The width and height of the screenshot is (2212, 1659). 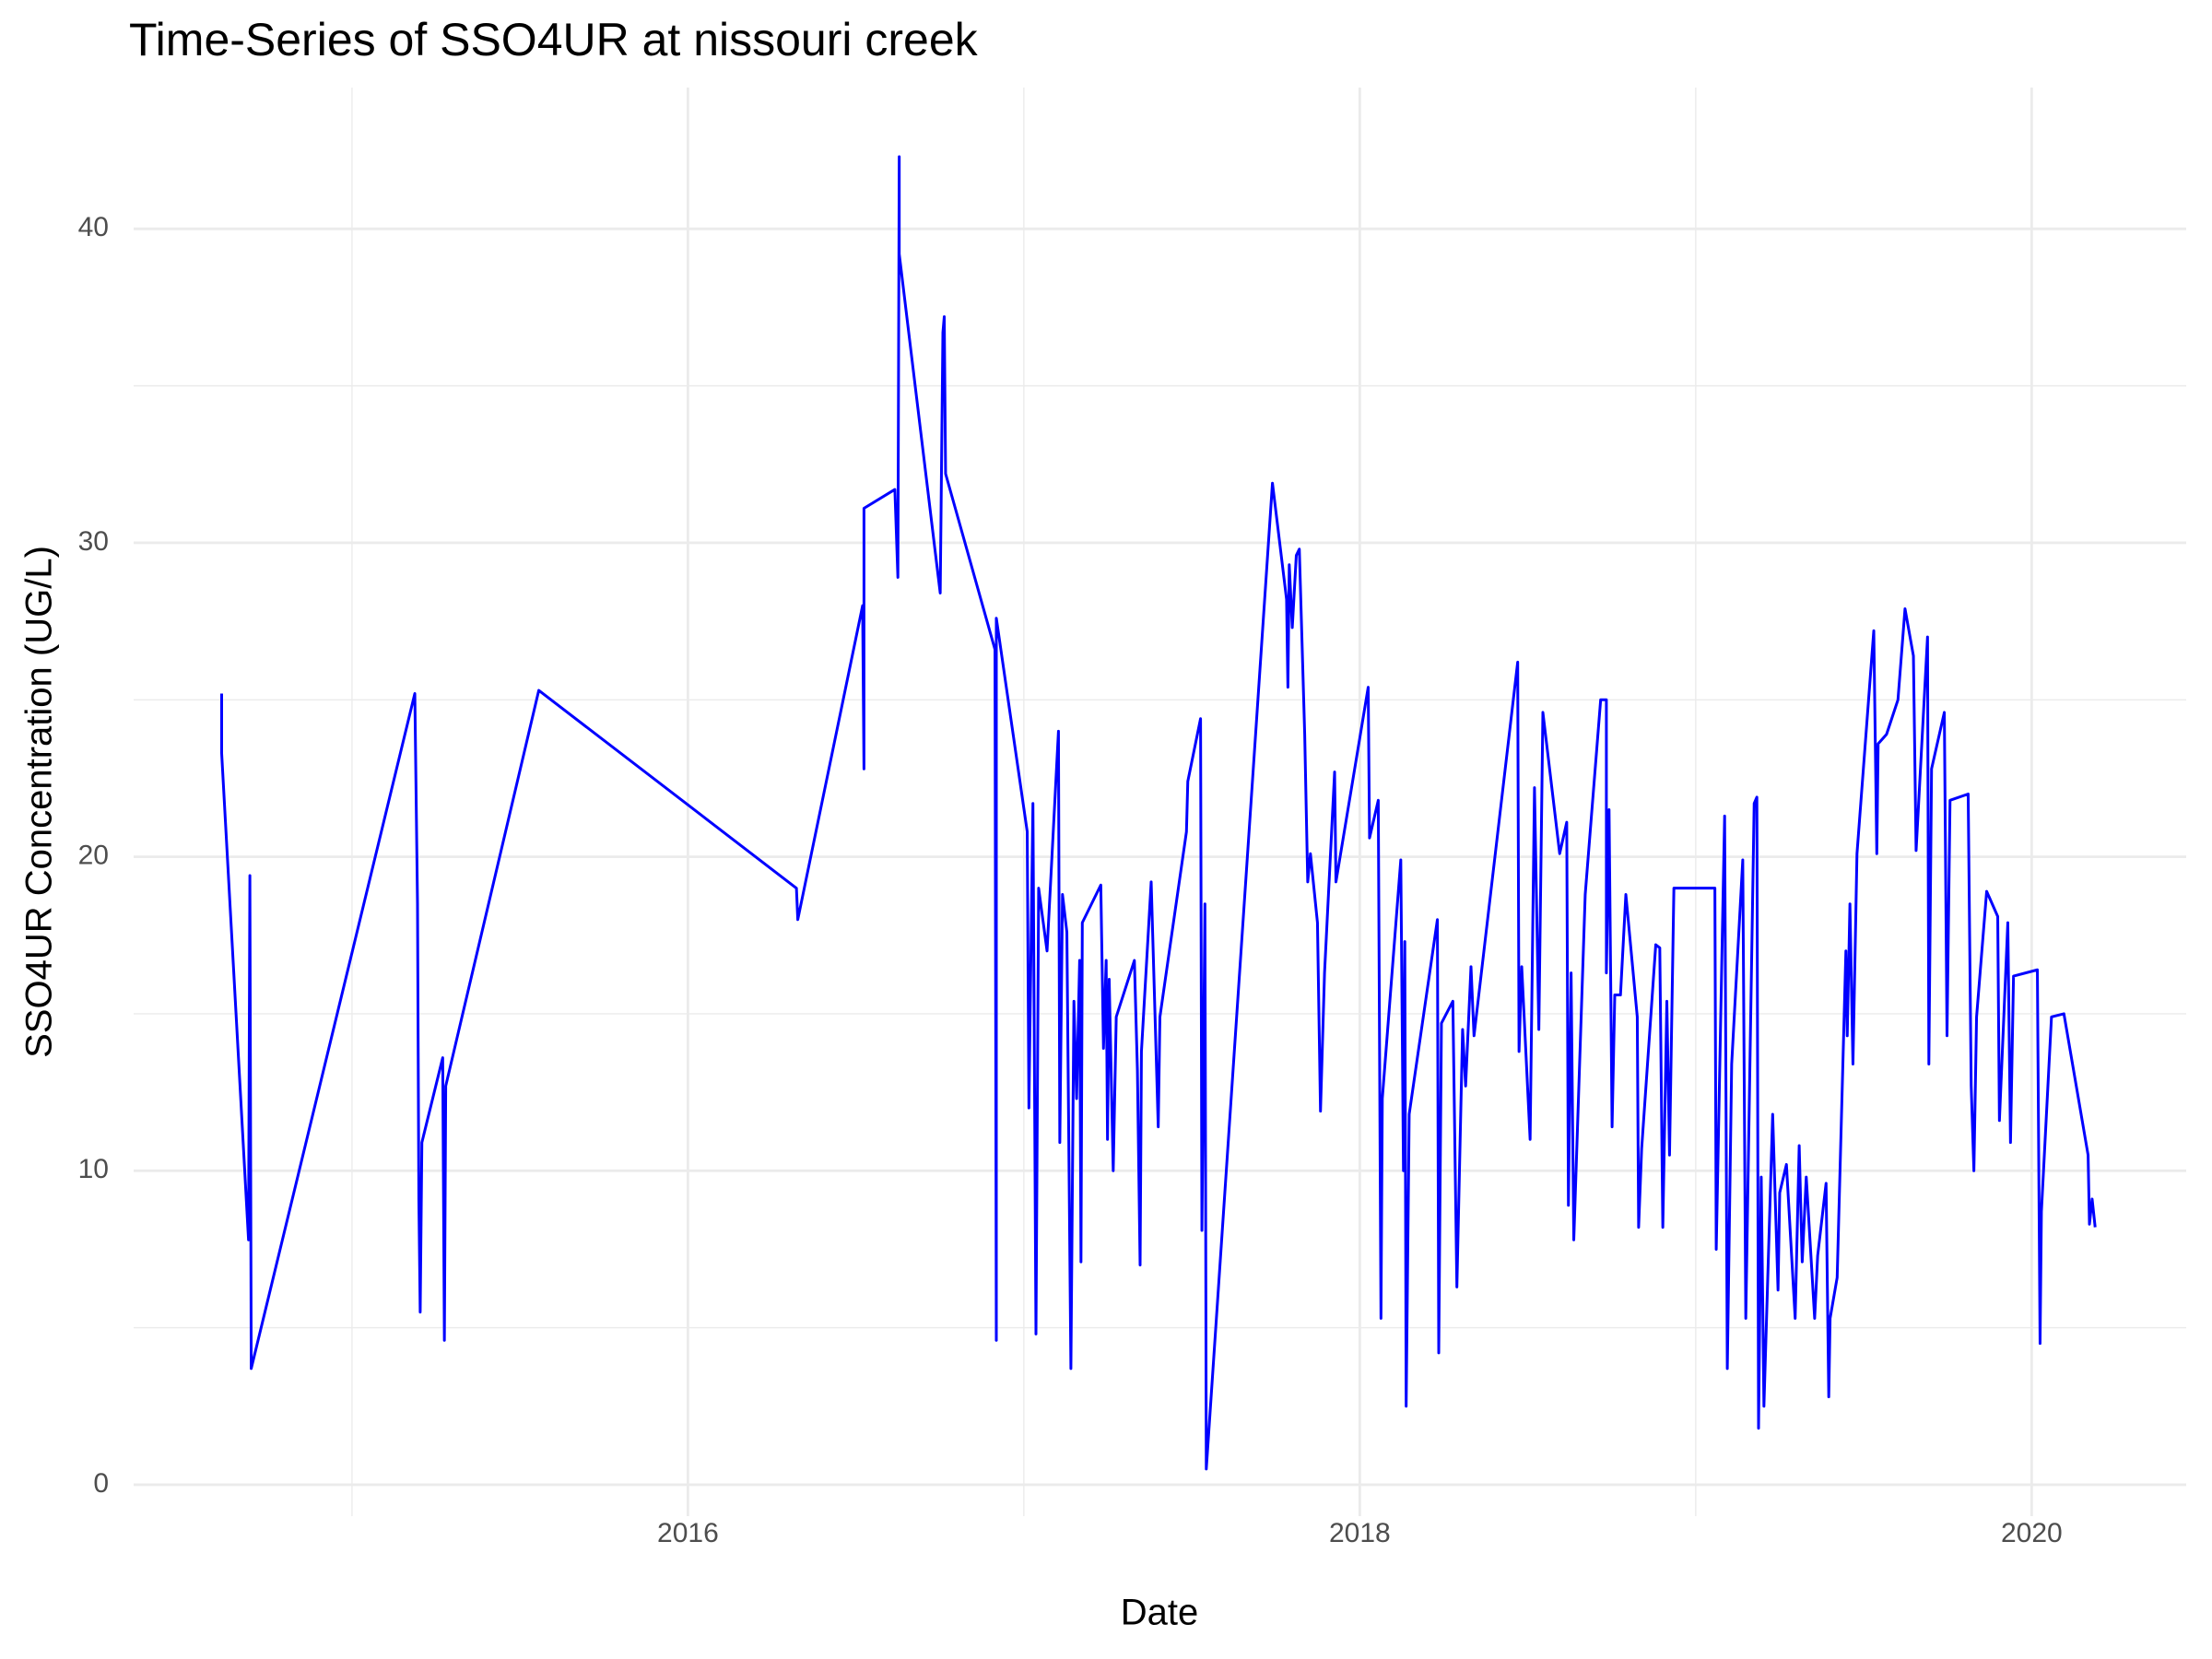 What do you see at coordinates (554, 39) in the screenshot?
I see `chart-title: Time-Series of SSO4UR at nissouri creek` at bounding box center [554, 39].